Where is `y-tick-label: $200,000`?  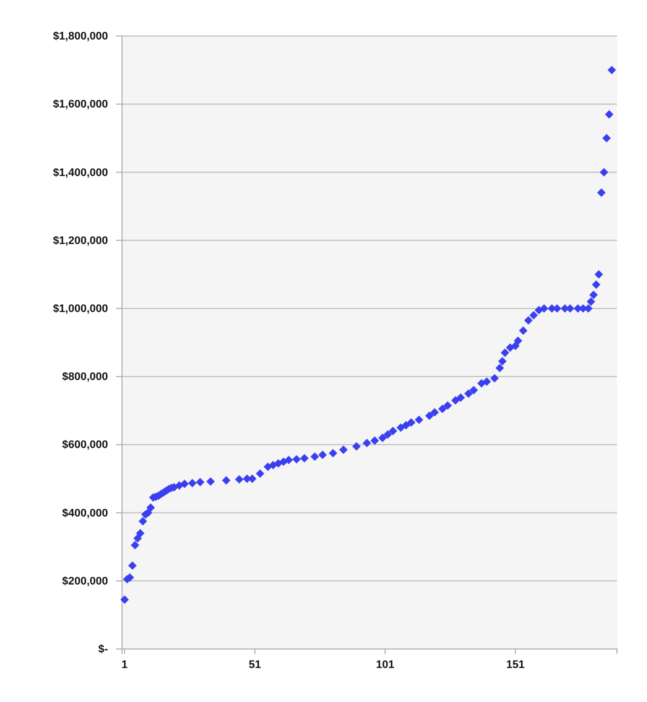
y-tick-label: $200,000 is located at coordinates (85, 581).